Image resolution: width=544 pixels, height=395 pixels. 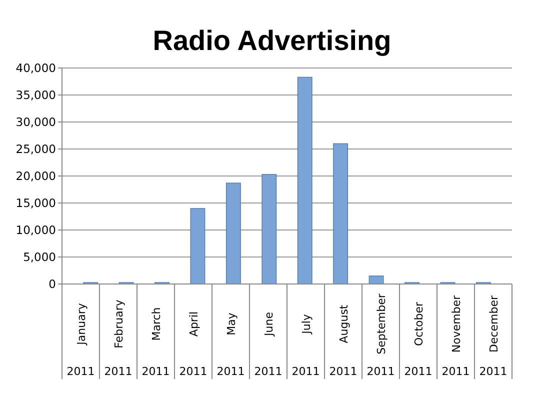 What do you see at coordinates (36, 95) in the screenshot?
I see `y-tick-label: 35,000` at bounding box center [36, 95].